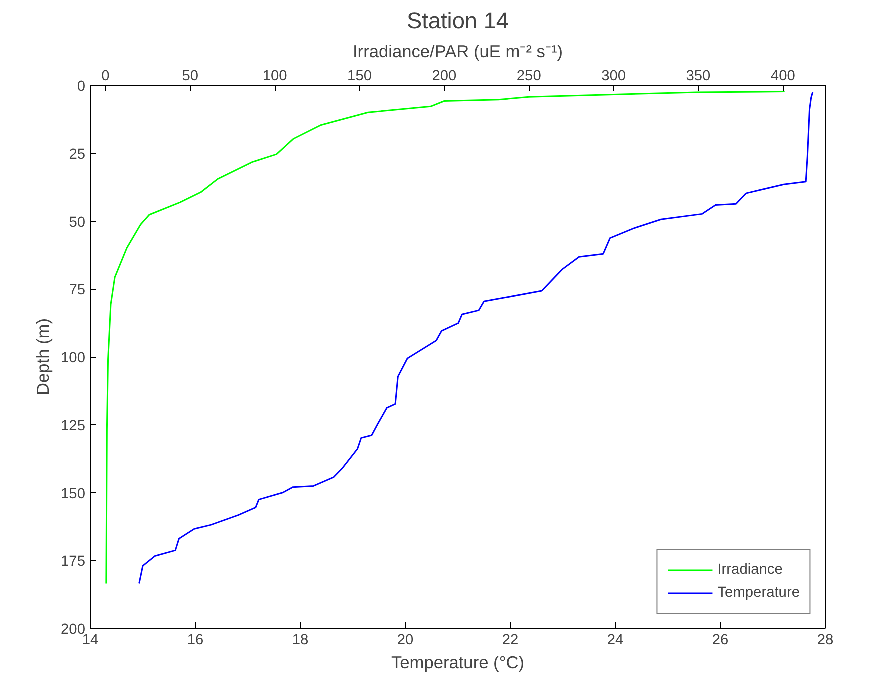  Describe the element at coordinates (73, 426) in the screenshot. I see `y-tick-label: 125` at that location.